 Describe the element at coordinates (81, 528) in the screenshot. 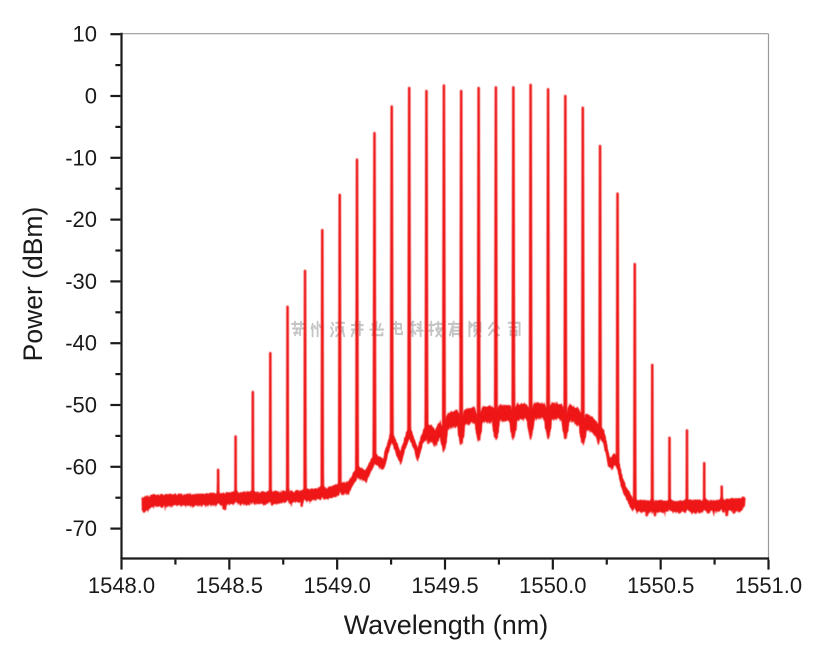

I see `svg-text: -70` at that location.